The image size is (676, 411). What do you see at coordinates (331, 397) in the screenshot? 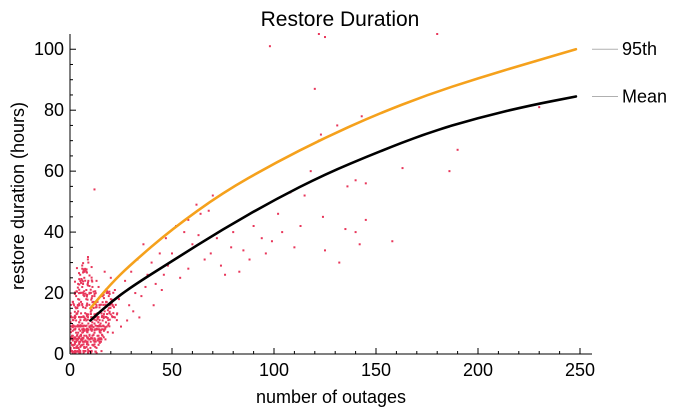
I see `x-axis-title: number of outages` at bounding box center [331, 397].